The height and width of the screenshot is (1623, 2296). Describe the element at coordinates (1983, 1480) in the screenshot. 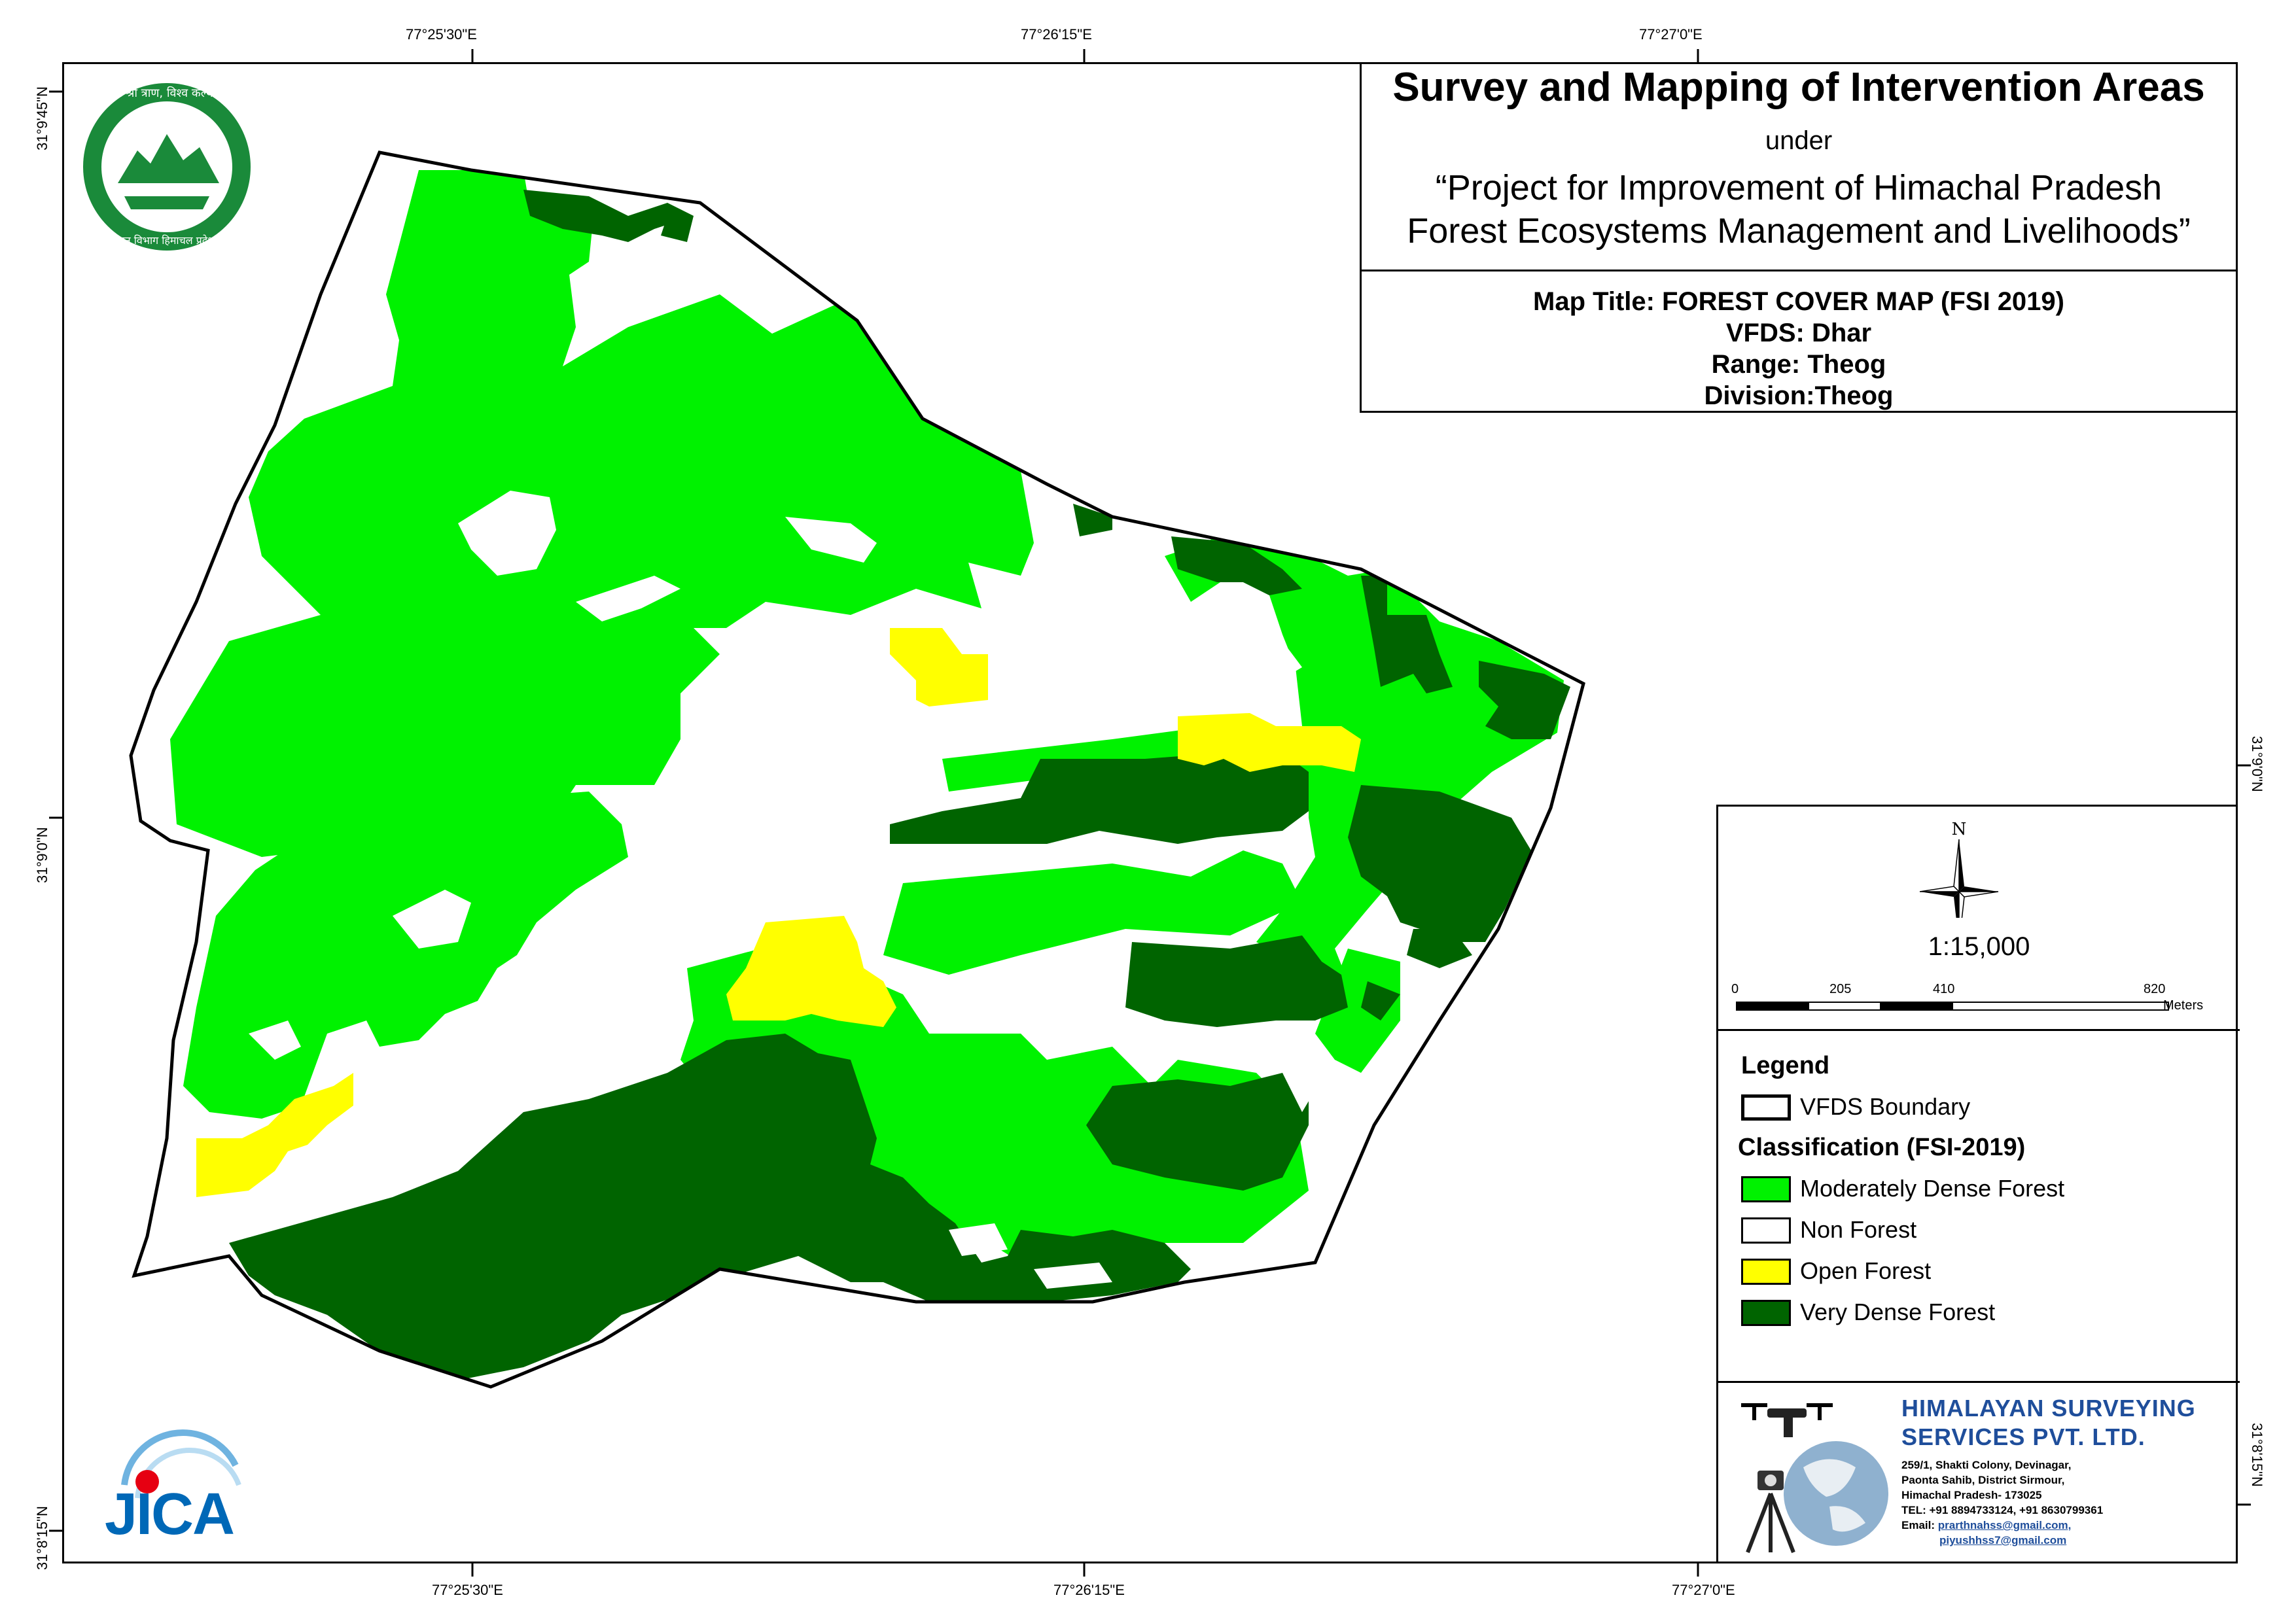

I see `address-line-2: Paonta Sahib, District Sirmour,` at that location.